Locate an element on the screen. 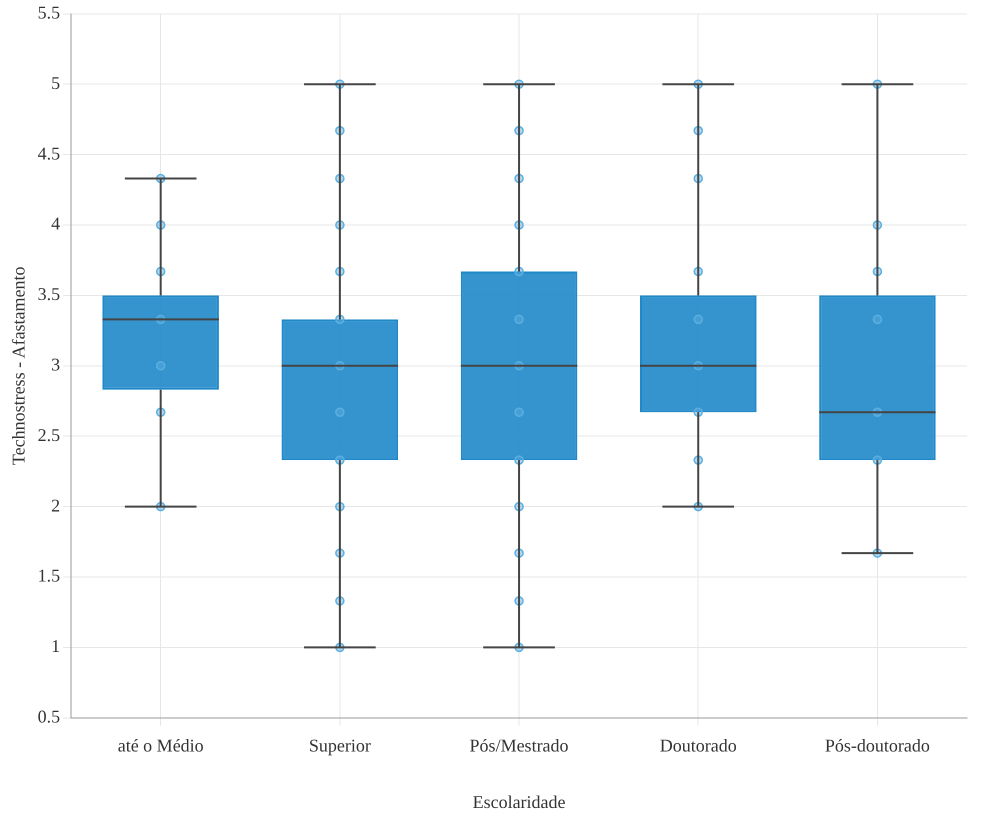  y-tick-label: 0.5 is located at coordinates (49, 716).